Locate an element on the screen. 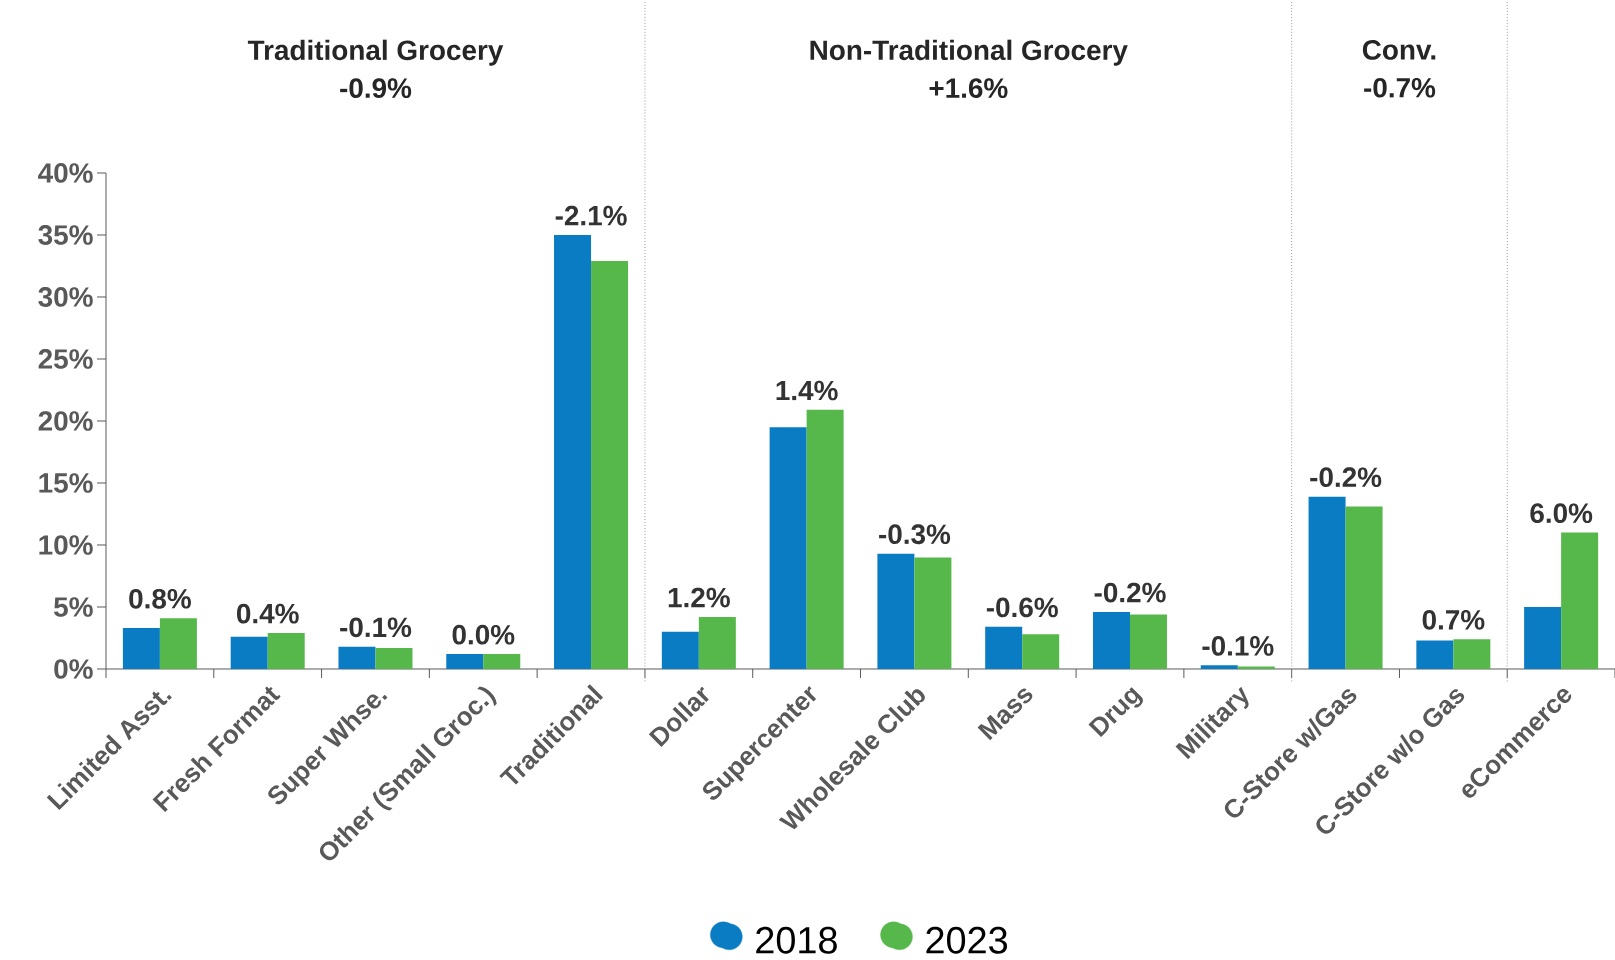 This screenshot has width=1615, height=960. annotation: 1.2% is located at coordinates (699, 597).